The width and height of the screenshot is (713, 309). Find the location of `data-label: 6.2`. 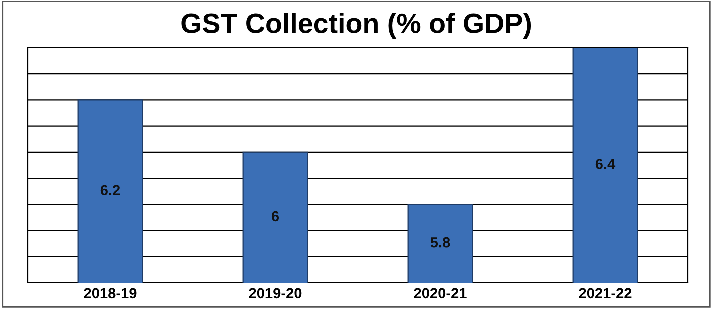

data-label: 6.2 is located at coordinates (110, 190).